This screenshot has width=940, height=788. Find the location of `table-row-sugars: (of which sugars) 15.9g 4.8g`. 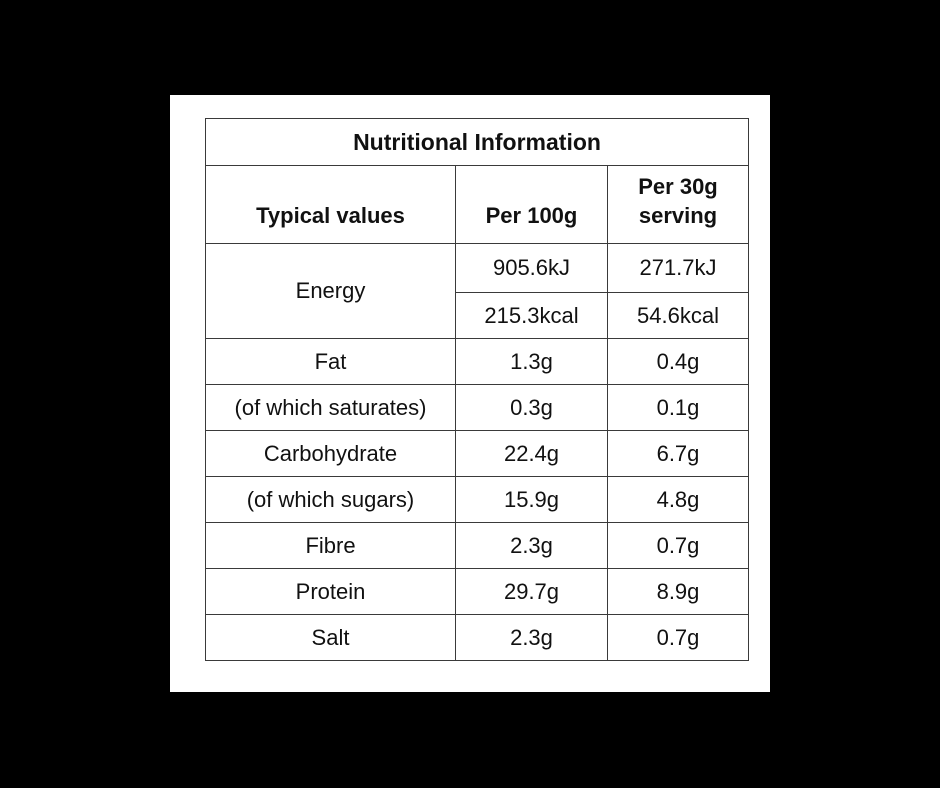

table-row-sugars: (of which sugars) 15.9g 4.8g is located at coordinates (477, 499).